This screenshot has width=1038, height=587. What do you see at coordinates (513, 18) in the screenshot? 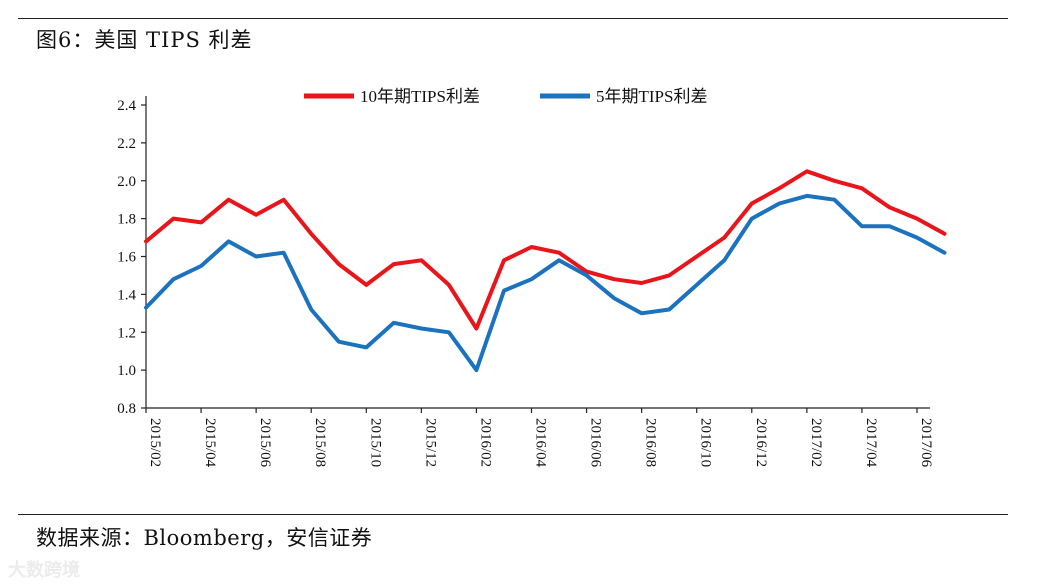
I see `top-rule` at bounding box center [513, 18].